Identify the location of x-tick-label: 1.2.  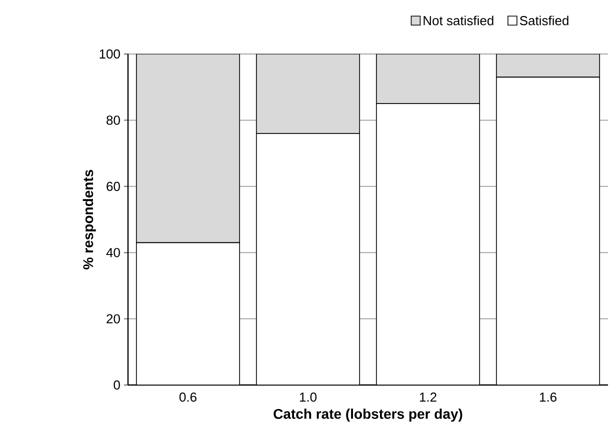
(428, 397).